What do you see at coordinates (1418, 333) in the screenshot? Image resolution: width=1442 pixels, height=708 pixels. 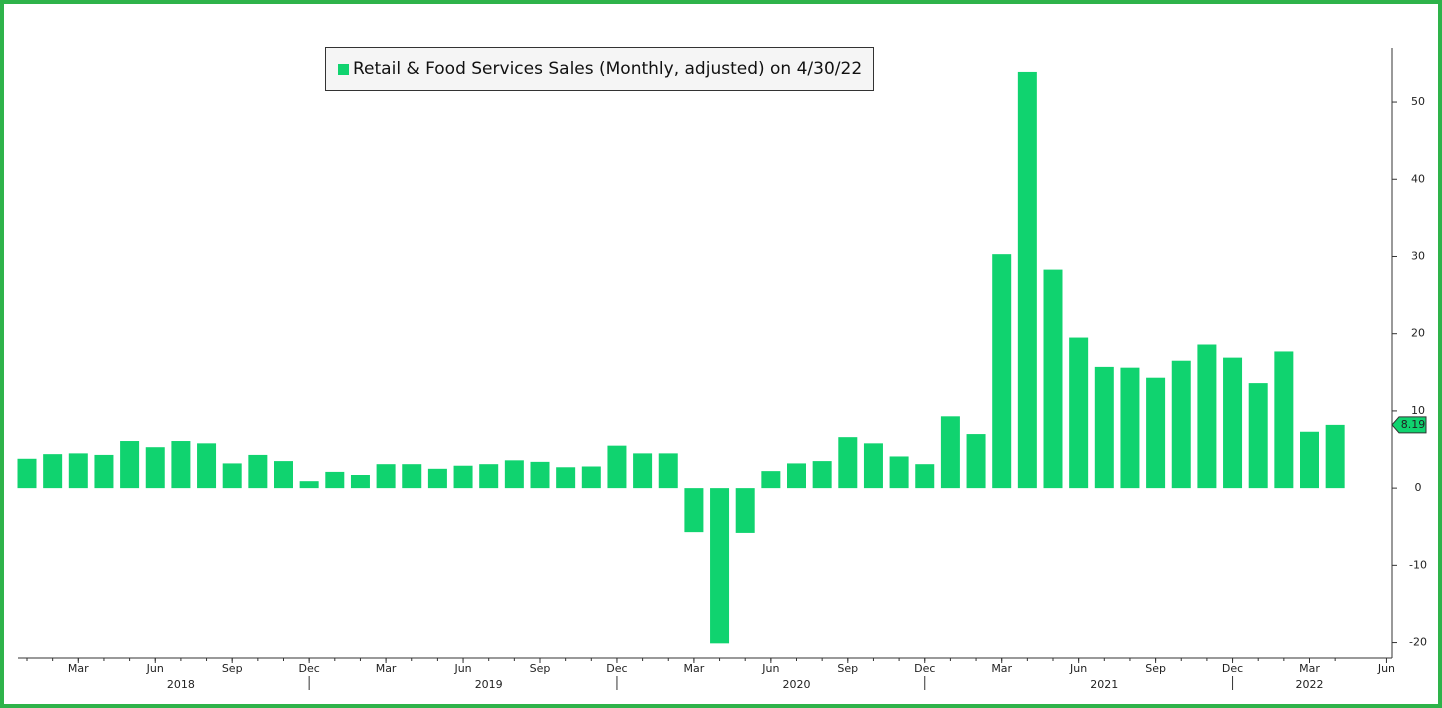 I see `y-tick-label: 20` at bounding box center [1418, 333].